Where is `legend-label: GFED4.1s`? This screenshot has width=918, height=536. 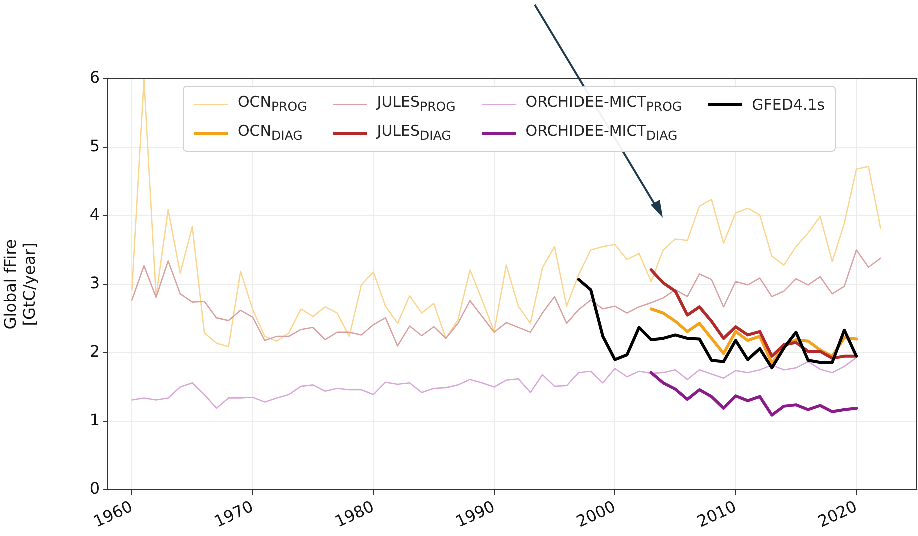 legend-label: GFED4.1s is located at coordinates (789, 105).